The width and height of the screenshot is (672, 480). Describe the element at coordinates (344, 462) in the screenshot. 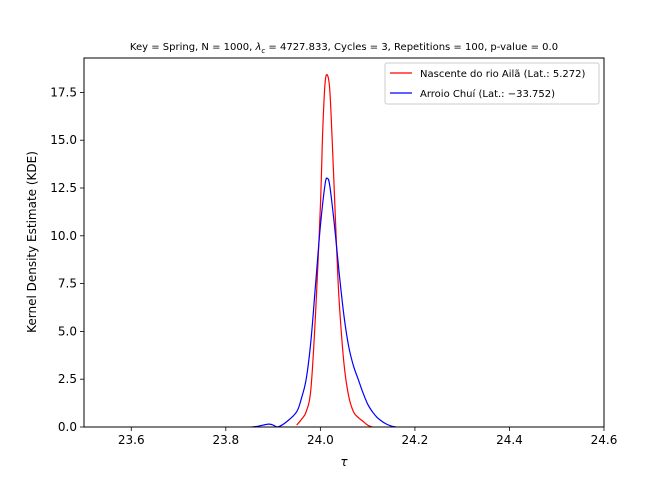

I see `x-axis-label: τ` at that location.